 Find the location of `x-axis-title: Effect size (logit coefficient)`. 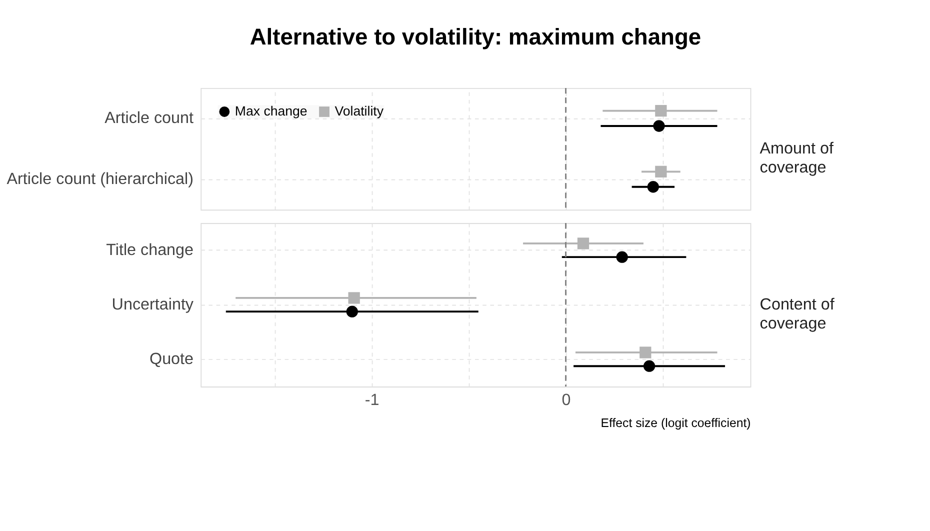

x-axis-title: Effect size (logit coefficient) is located at coordinates (675, 423).